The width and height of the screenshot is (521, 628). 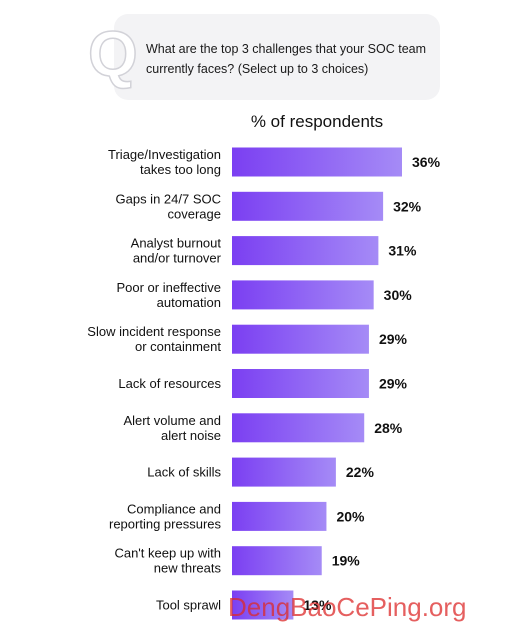 I want to click on question-card, so click(x=277, y=57).